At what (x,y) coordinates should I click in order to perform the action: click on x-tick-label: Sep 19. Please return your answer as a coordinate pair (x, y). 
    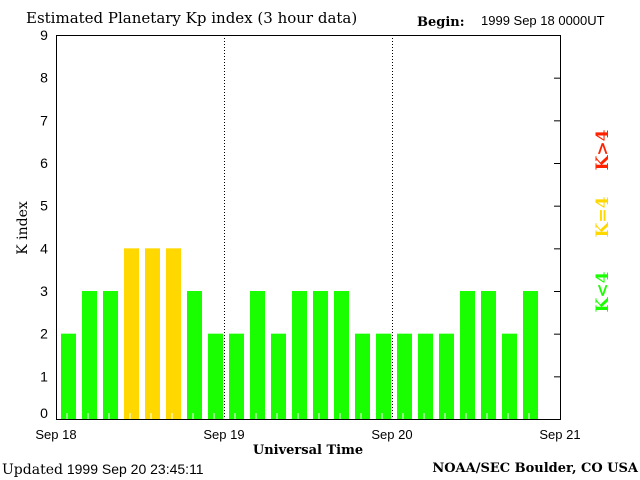
    Looking at the image, I should click on (223, 434).